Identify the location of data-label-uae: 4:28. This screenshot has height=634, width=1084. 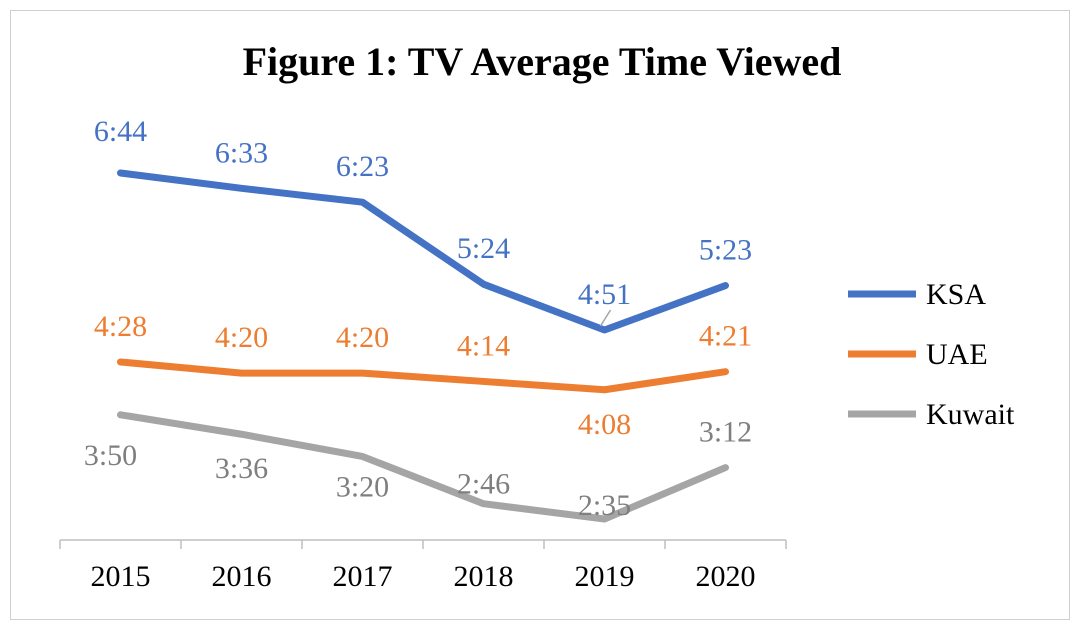
(120, 326).